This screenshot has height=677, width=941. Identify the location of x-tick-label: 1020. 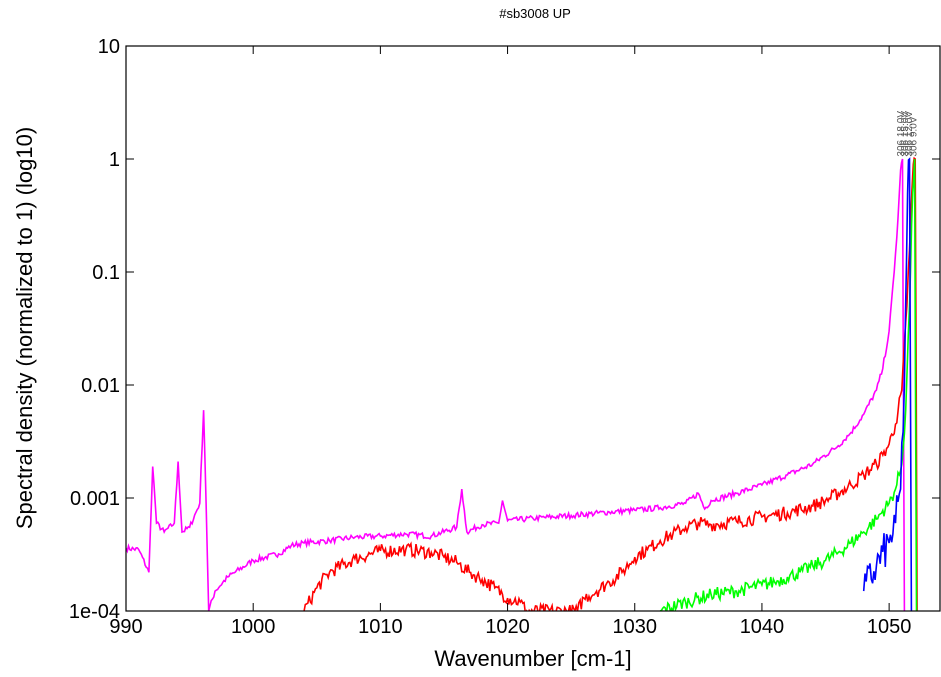
(507, 627).